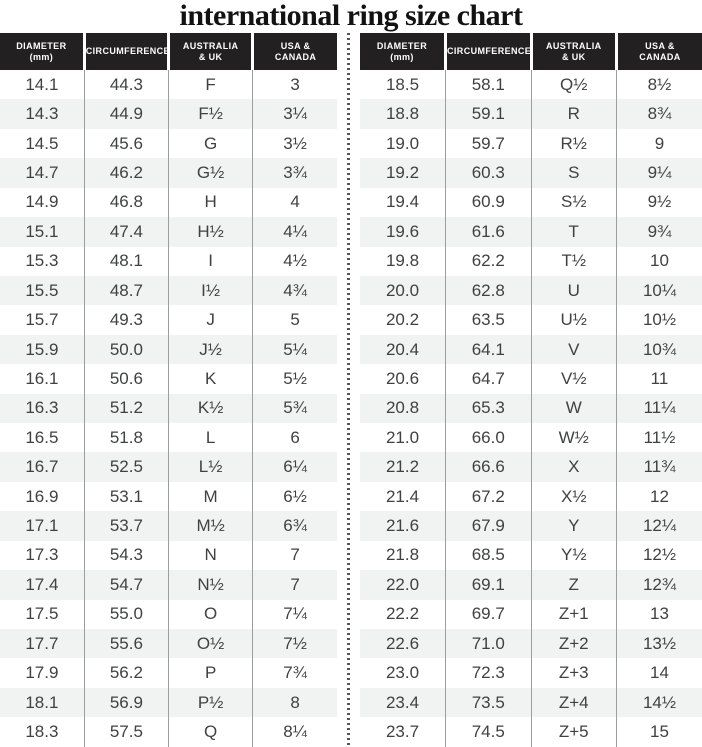 The height and width of the screenshot is (747, 702). Describe the element at coordinates (573, 290) in the screenshot. I see `table-cell: U` at that location.